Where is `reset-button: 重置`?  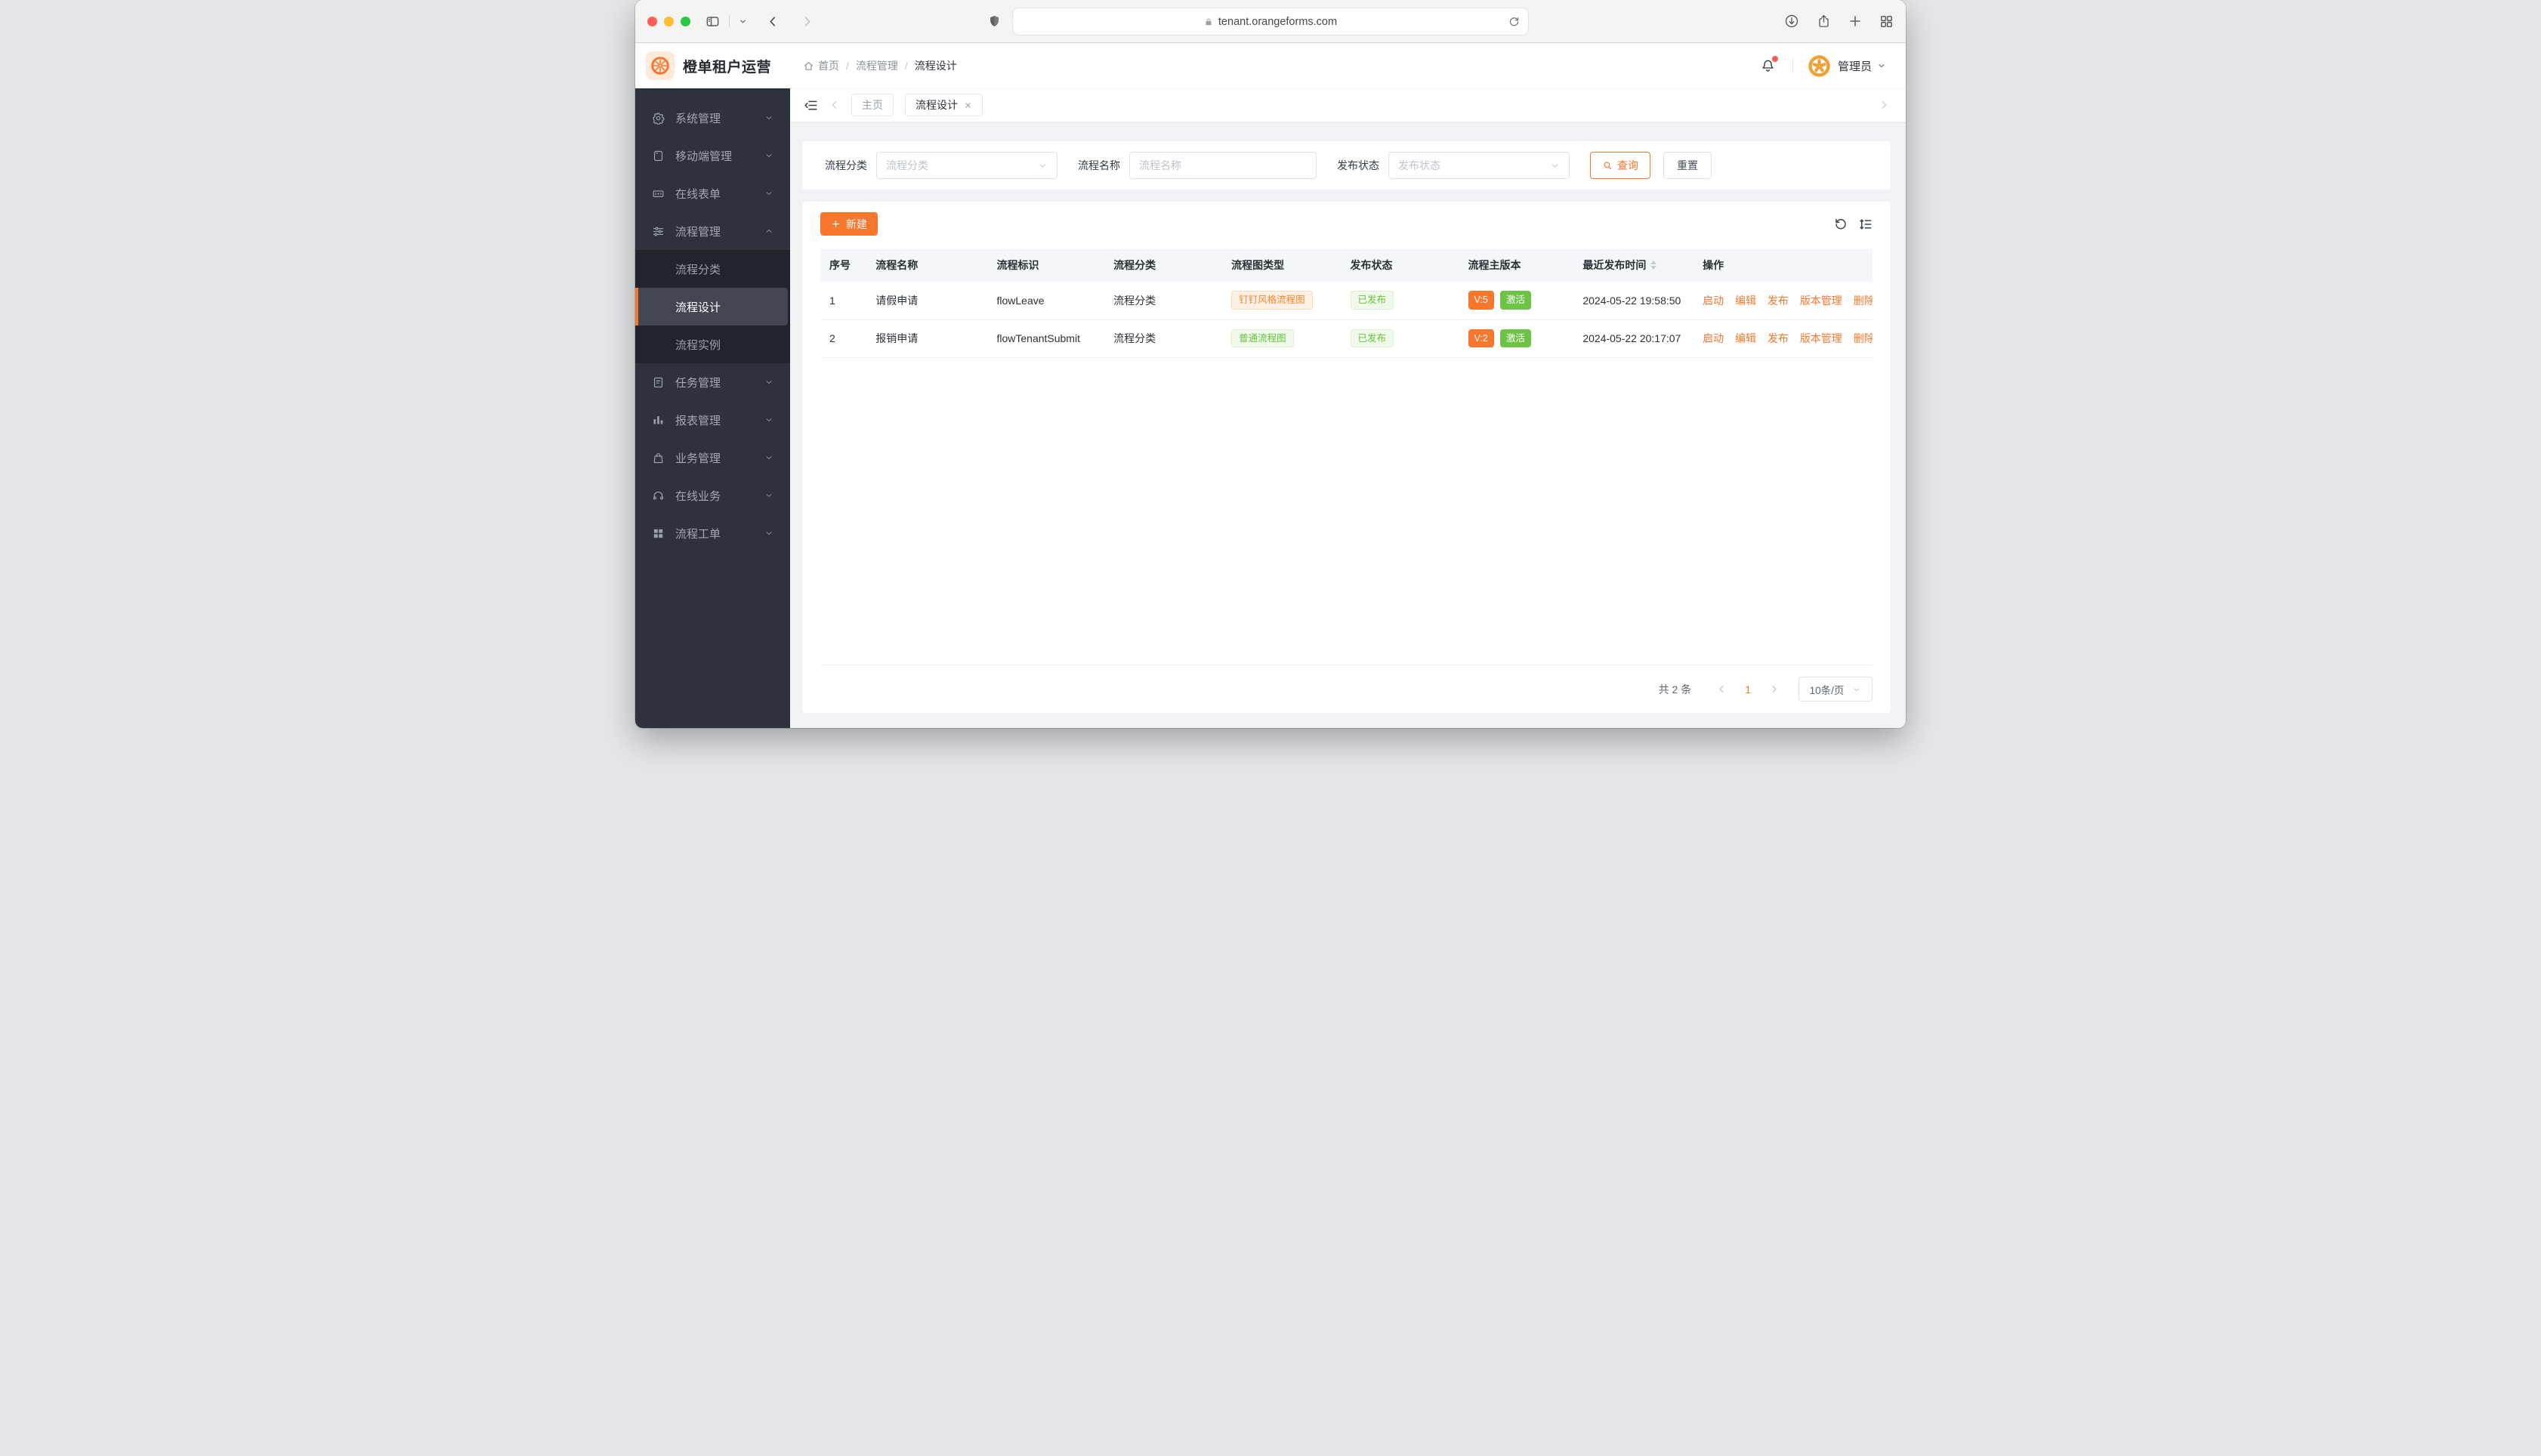
reset-button: 重置 is located at coordinates (1688, 165).